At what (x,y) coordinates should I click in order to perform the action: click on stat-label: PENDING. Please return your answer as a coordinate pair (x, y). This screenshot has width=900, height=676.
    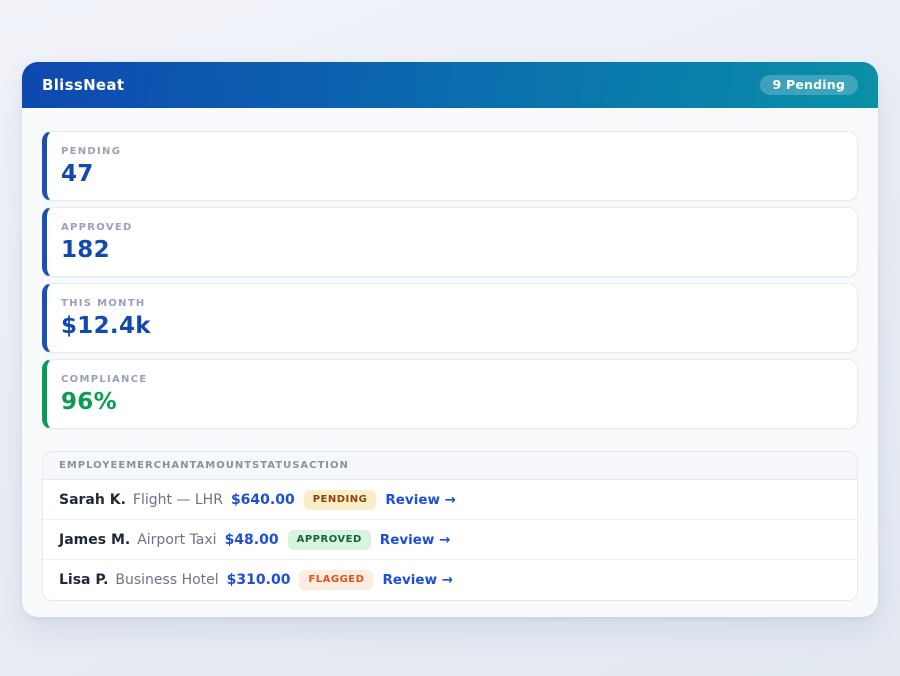
    Looking at the image, I should click on (91, 151).